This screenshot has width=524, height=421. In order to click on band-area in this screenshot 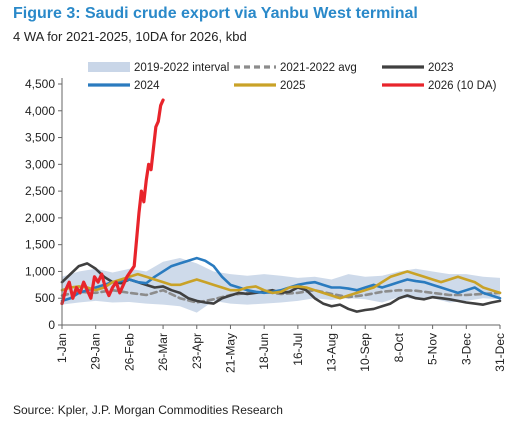, I will do `click(281, 285)`.